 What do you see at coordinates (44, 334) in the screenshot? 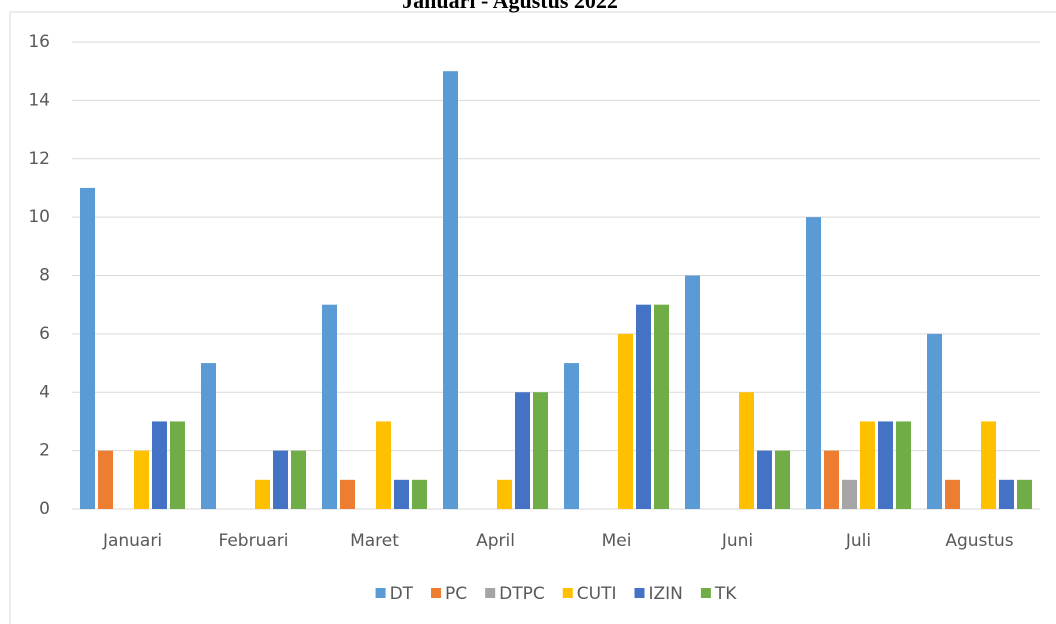
I see `y-tick-label: 6` at bounding box center [44, 334].